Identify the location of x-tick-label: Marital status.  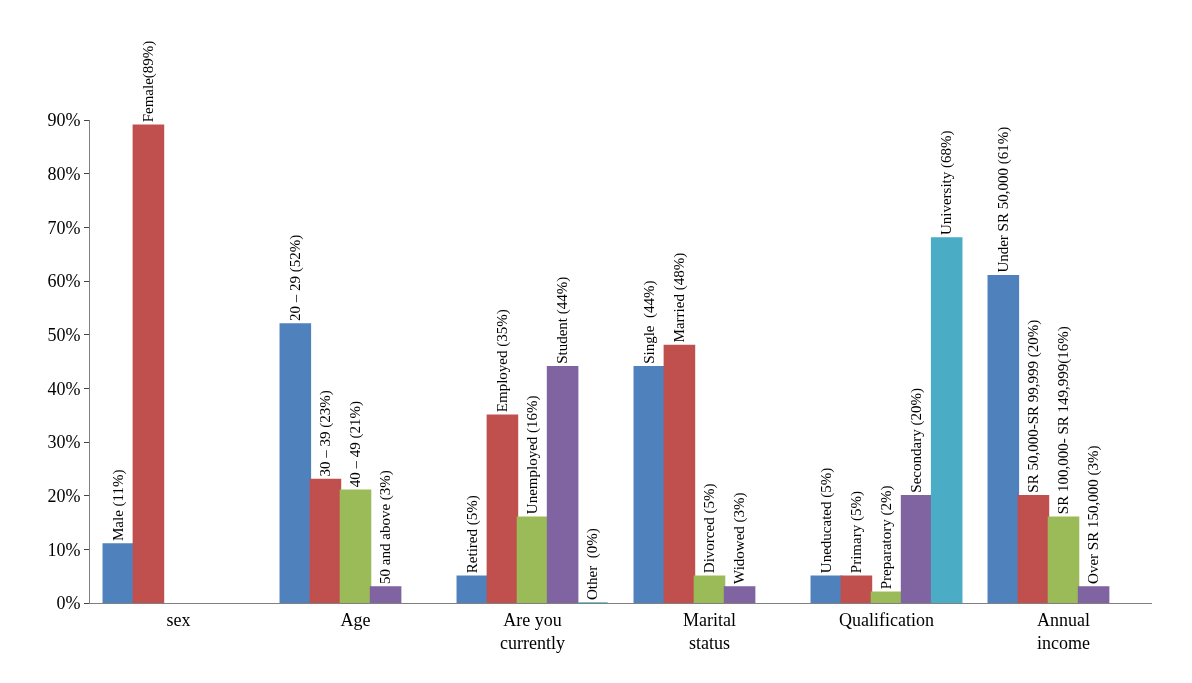
(709, 631).